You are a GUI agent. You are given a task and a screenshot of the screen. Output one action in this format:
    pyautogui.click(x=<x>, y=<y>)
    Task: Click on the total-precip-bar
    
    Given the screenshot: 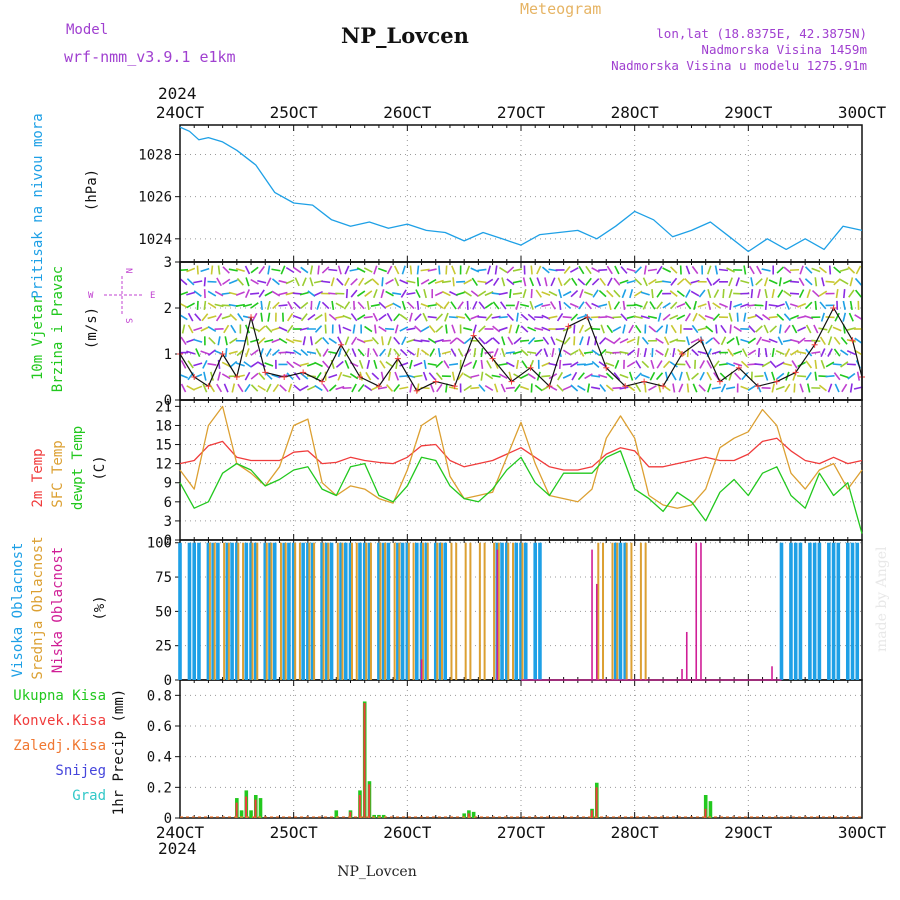 What is the action you would take?
    pyautogui.click(x=710, y=809)
    